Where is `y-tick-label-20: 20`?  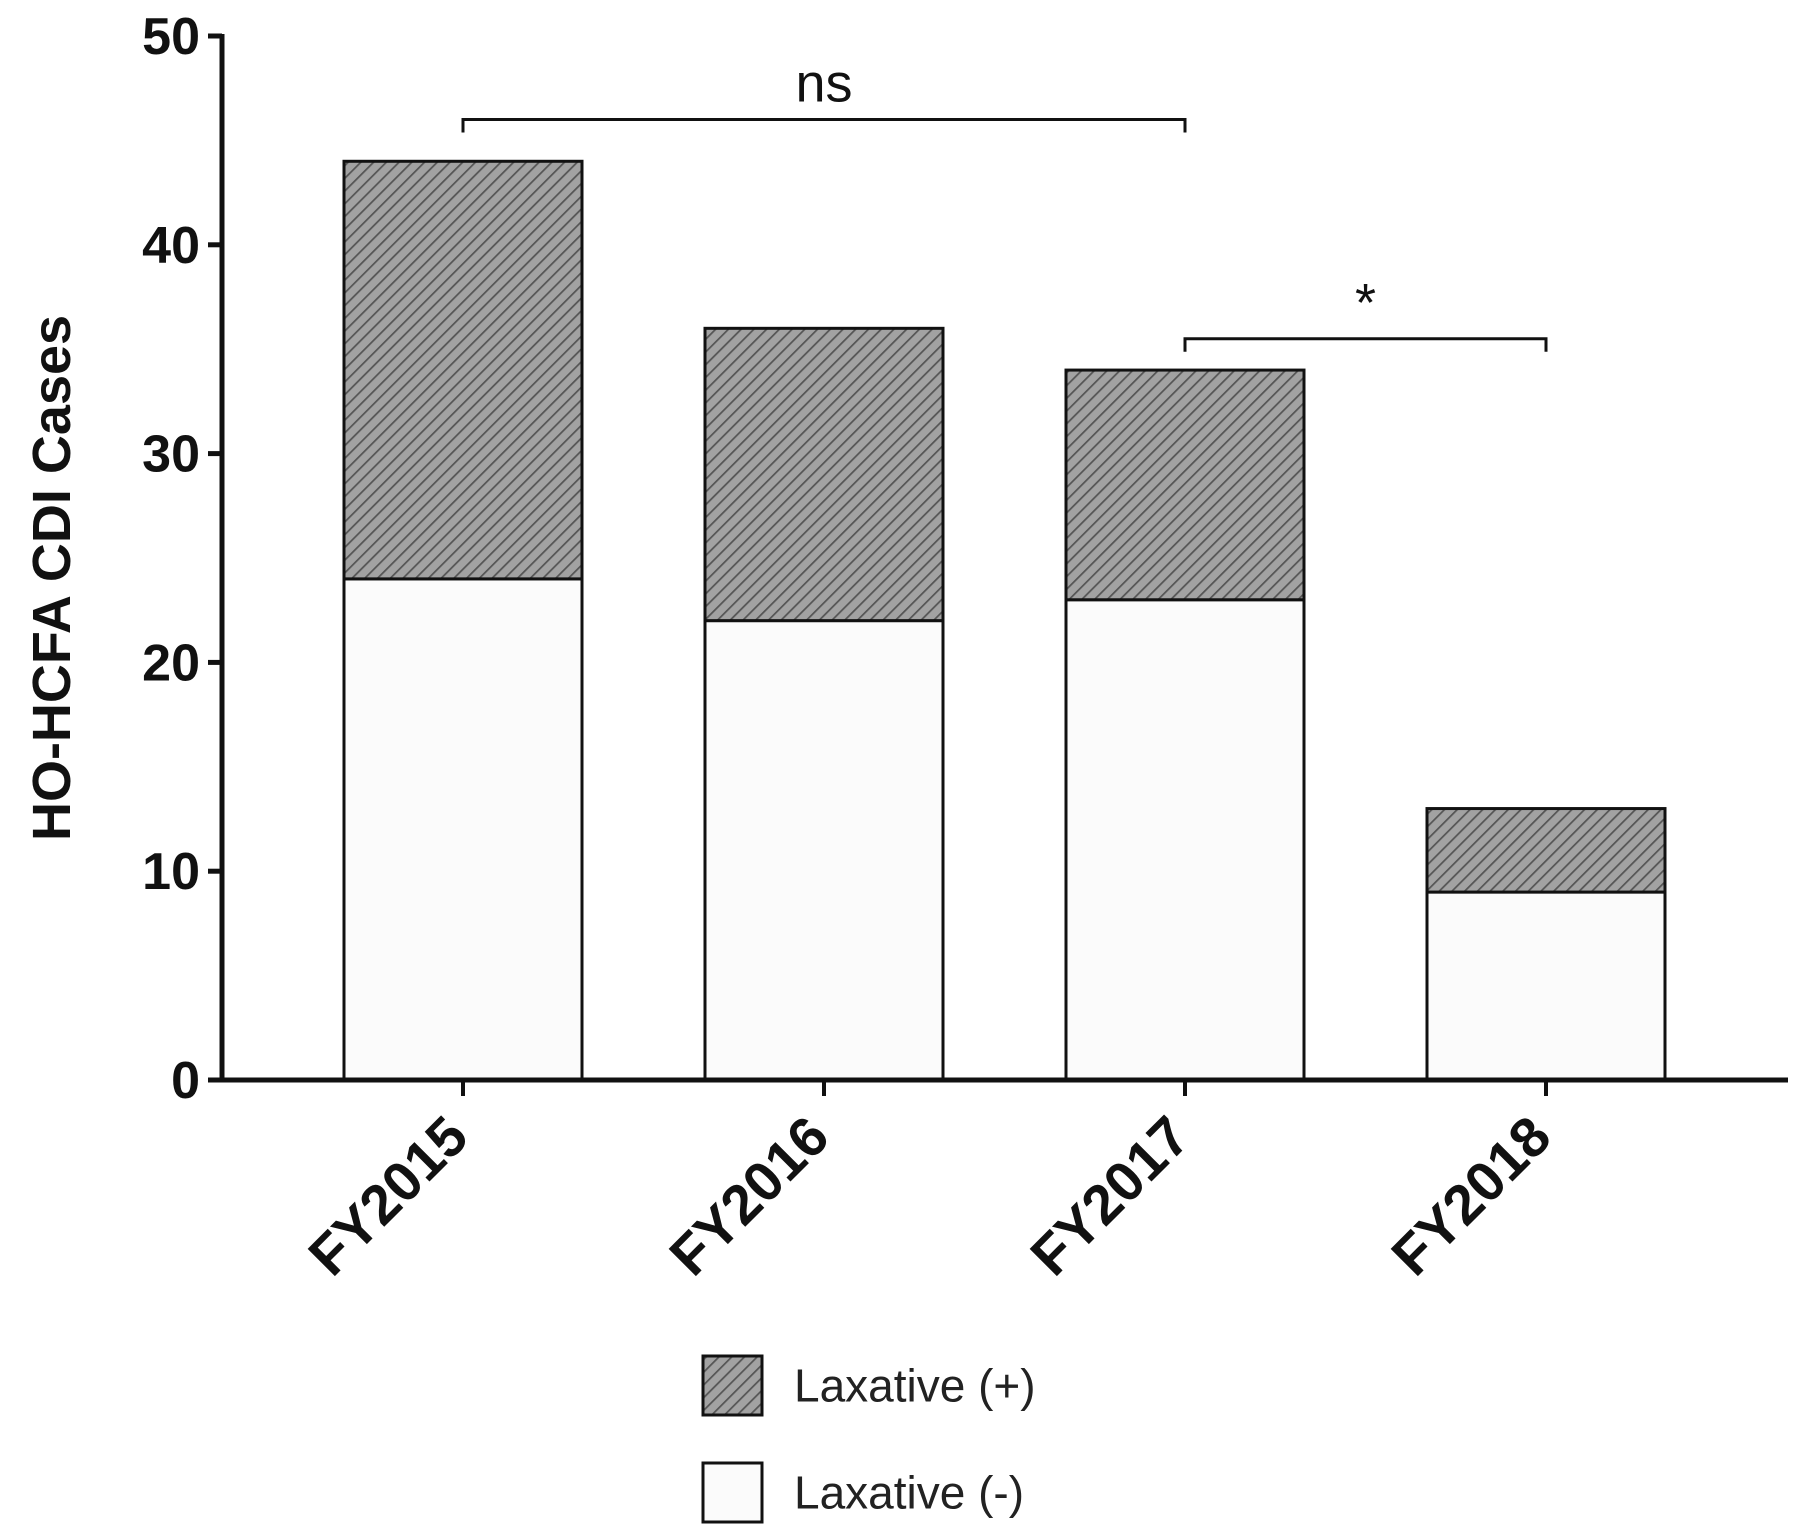 y-tick-label-20: 20 is located at coordinates (171, 663).